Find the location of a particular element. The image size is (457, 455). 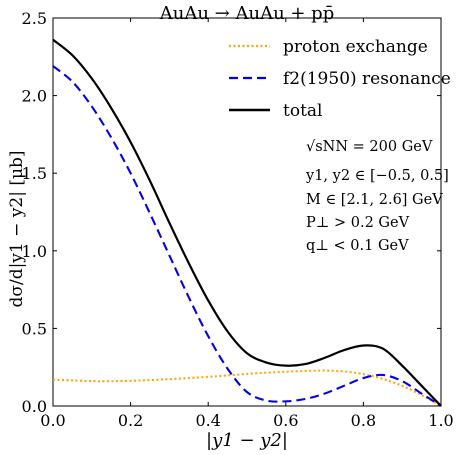

y-tick-label: 0.0 is located at coordinates (34, 406).